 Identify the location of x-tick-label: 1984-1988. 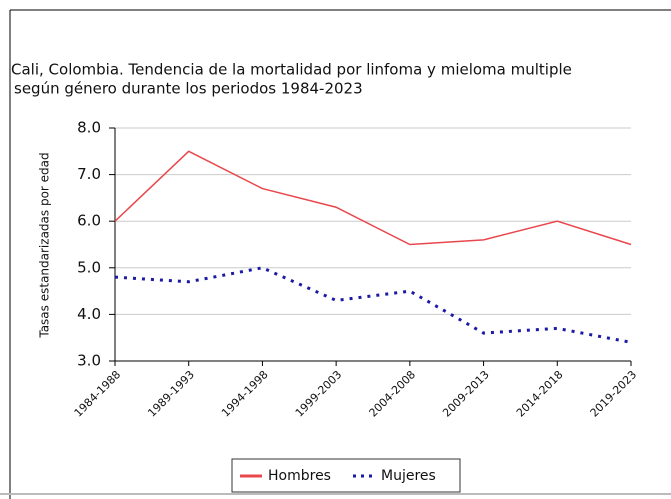
(98, 394).